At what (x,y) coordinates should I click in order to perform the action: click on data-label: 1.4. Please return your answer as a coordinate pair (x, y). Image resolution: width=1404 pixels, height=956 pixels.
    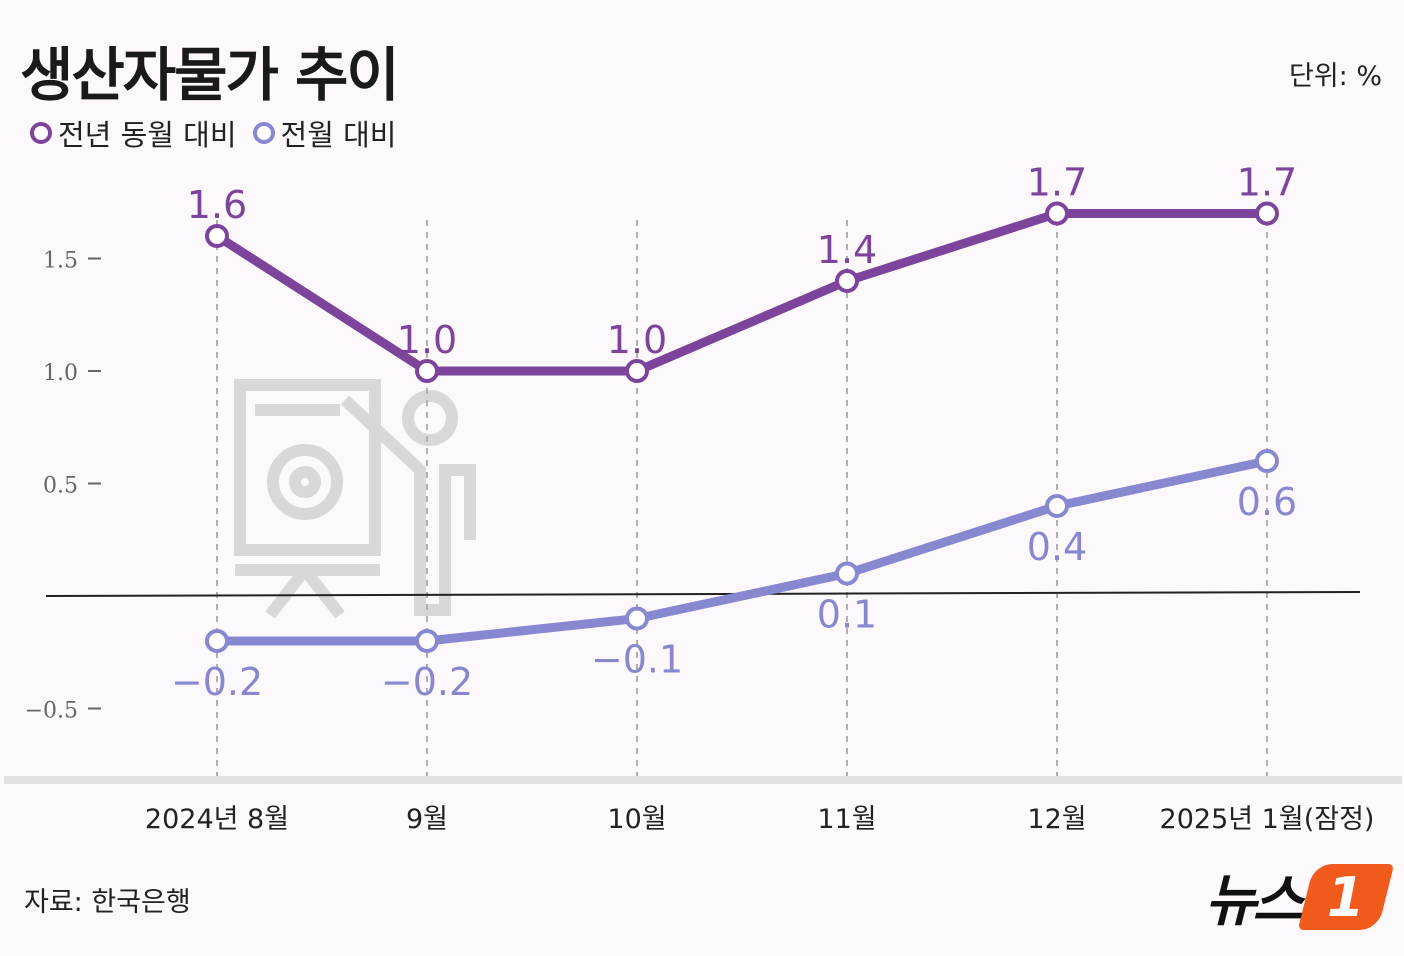
    Looking at the image, I should click on (847, 250).